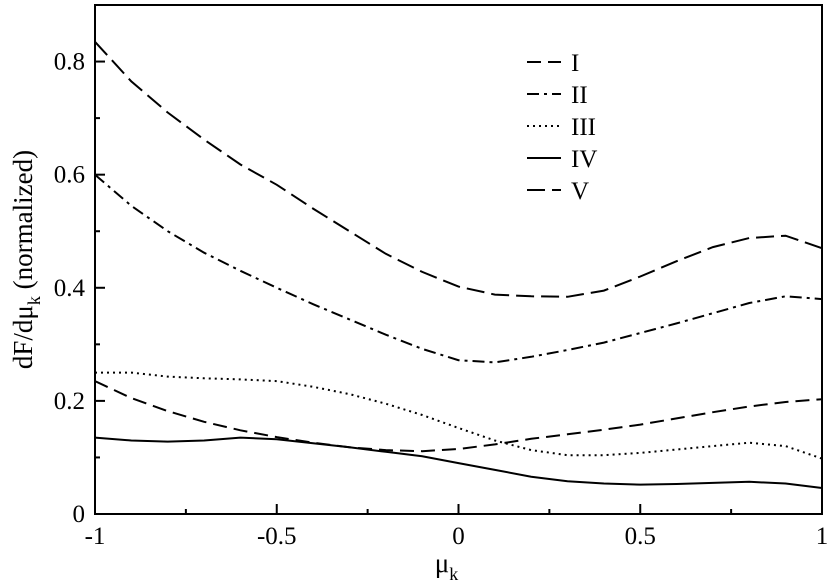 The height and width of the screenshot is (584, 830). Describe the element at coordinates (277, 536) in the screenshot. I see `x-tick-label: -0.5` at that location.